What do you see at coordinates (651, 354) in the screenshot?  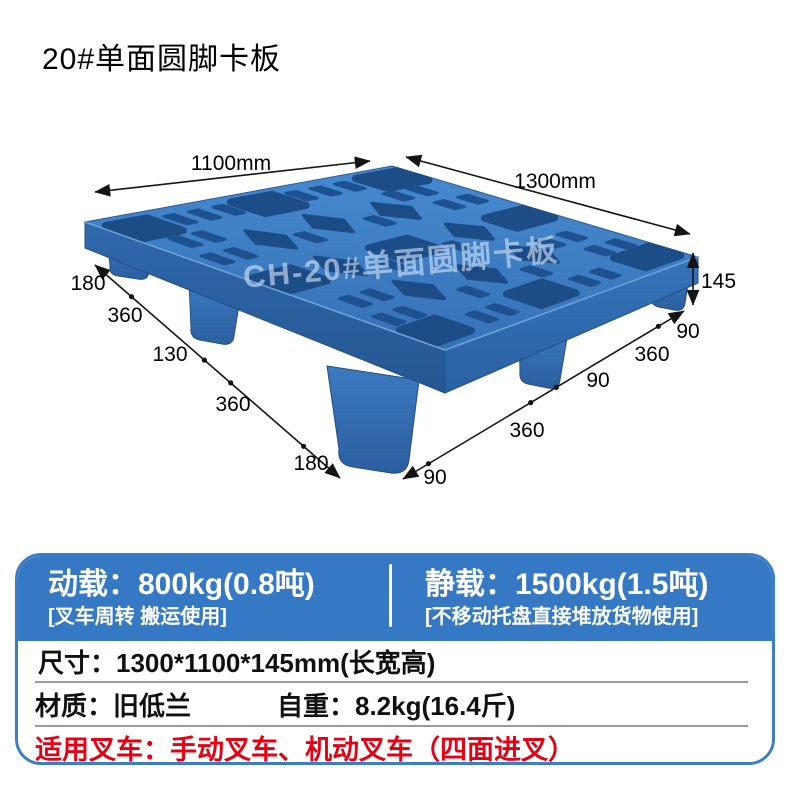 I see `dim-label-bottom-3: 360` at bounding box center [651, 354].